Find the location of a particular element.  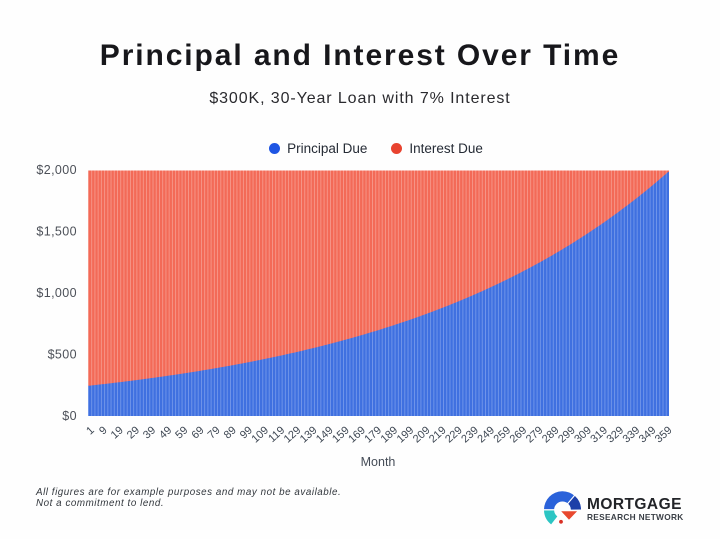

svg-text: 79 is located at coordinates (214, 432).